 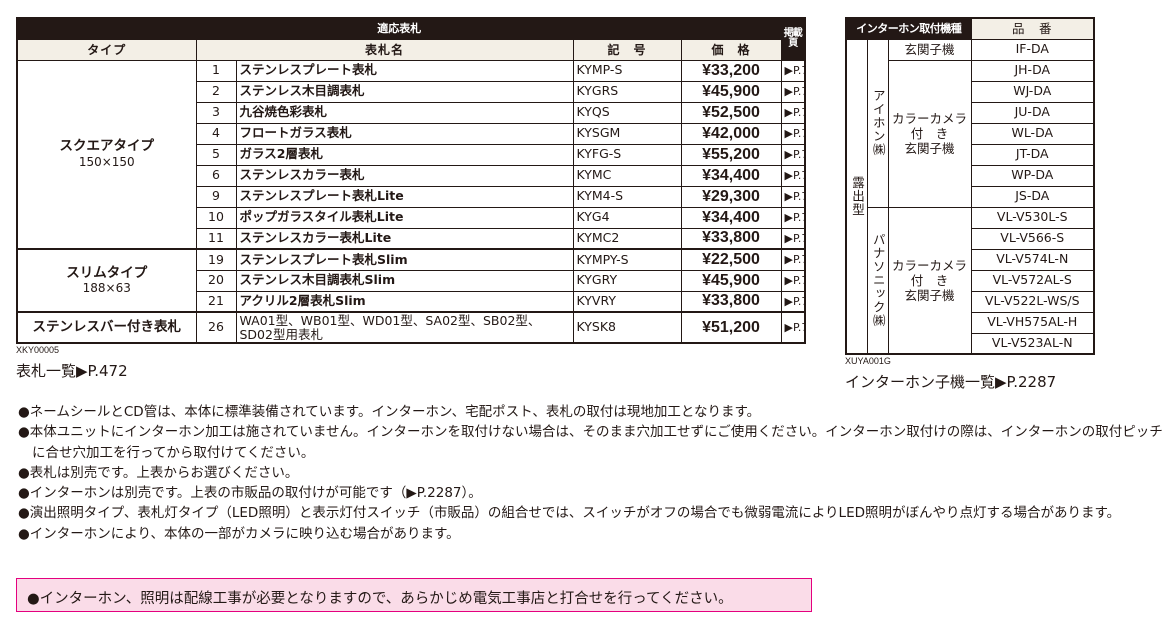 I want to click on header-models: インターホン取付機種, so click(x=908, y=28).